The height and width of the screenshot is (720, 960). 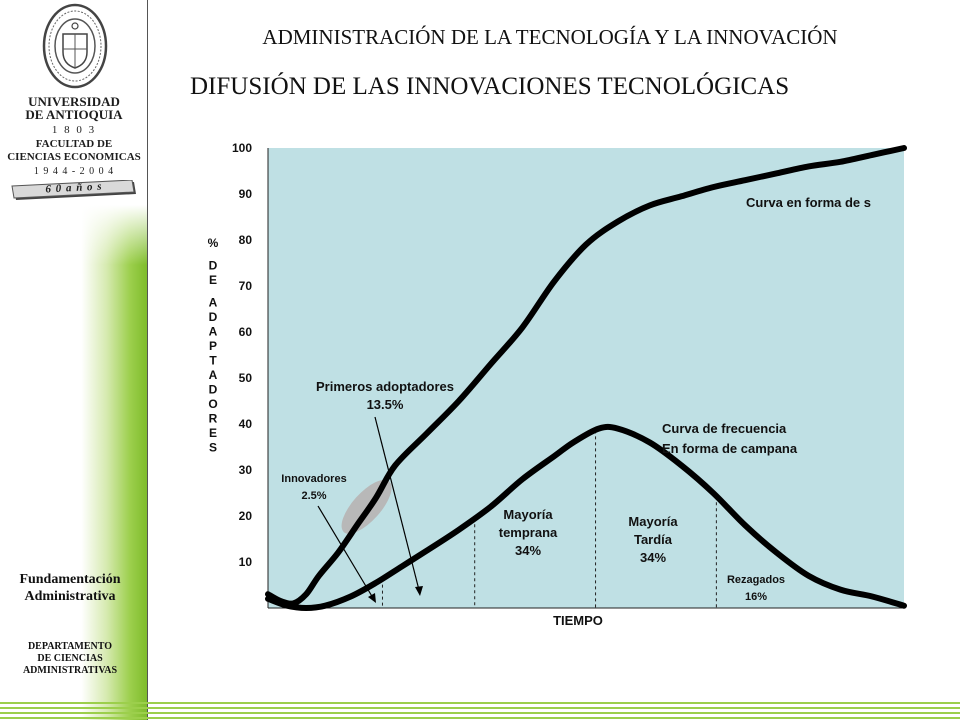 I want to click on y-axis-label-char: R, so click(x=213, y=419).